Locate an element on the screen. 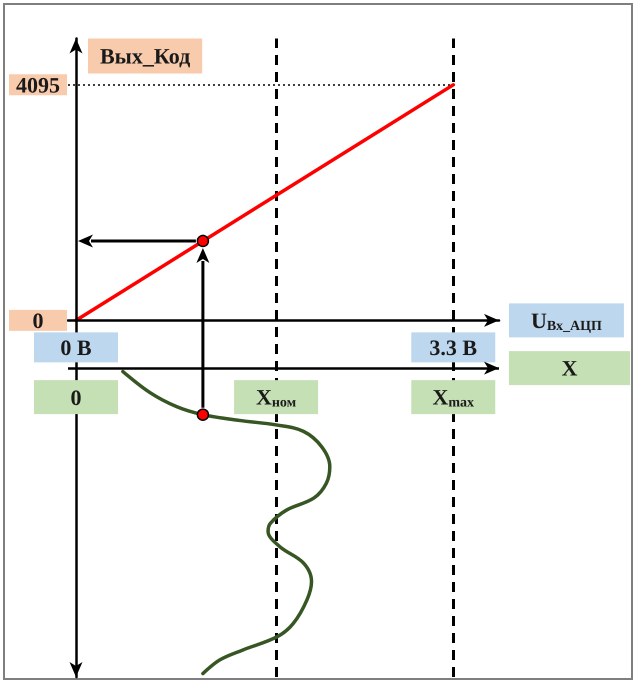  ref-line-label: X is located at coordinates (570, 368).